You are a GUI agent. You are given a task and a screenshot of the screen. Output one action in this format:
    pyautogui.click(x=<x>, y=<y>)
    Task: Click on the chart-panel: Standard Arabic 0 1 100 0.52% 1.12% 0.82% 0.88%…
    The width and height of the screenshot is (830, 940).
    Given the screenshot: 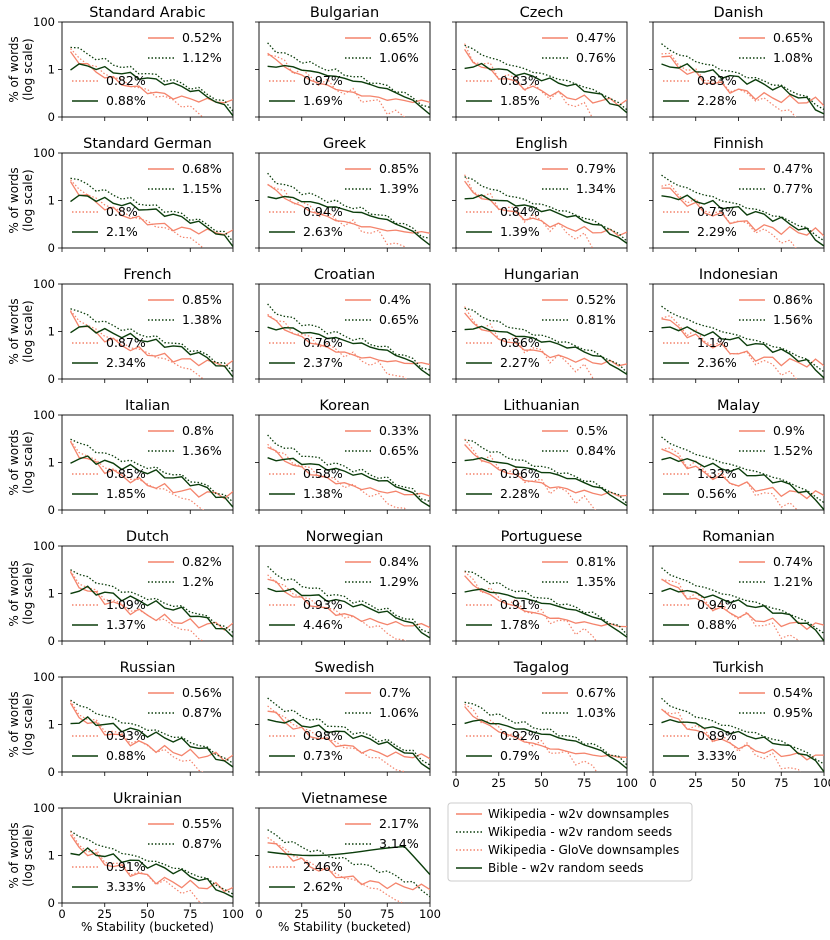 What is the action you would take?
    pyautogui.click(x=120, y=64)
    